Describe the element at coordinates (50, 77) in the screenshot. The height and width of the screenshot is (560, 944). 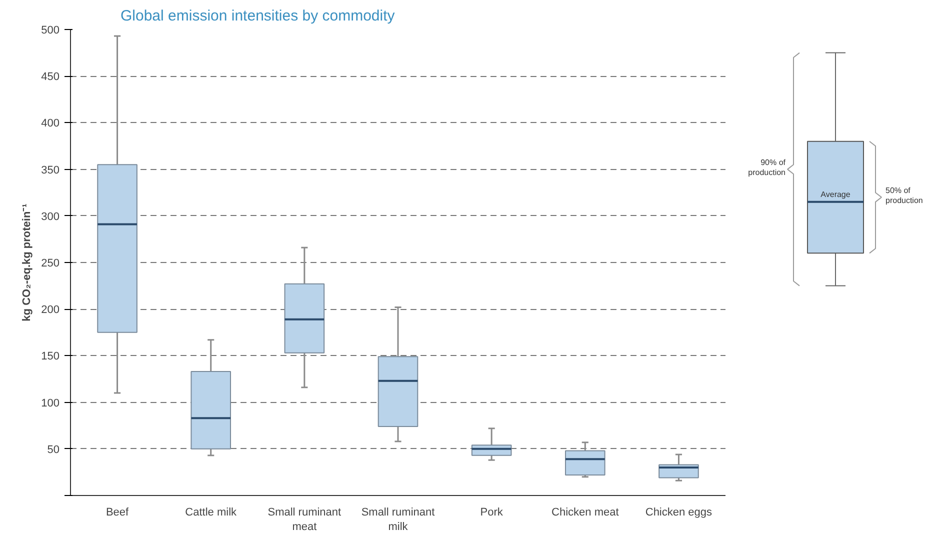
I see `y-tick-label: 450` at that location.